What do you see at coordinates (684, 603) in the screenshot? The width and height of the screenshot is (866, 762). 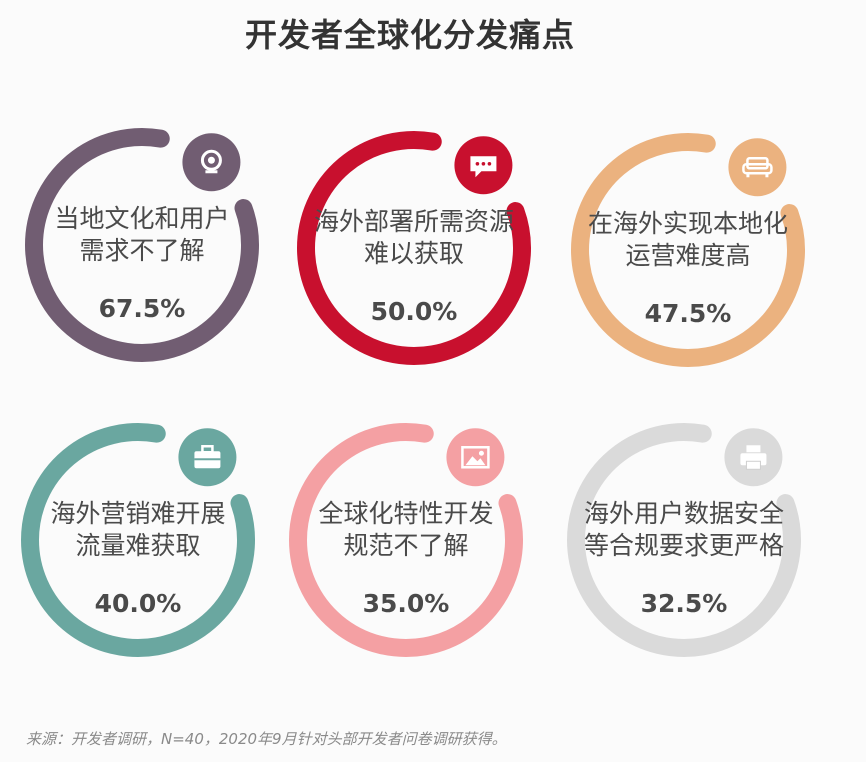 I see `value-label: 32.5%` at bounding box center [684, 603].